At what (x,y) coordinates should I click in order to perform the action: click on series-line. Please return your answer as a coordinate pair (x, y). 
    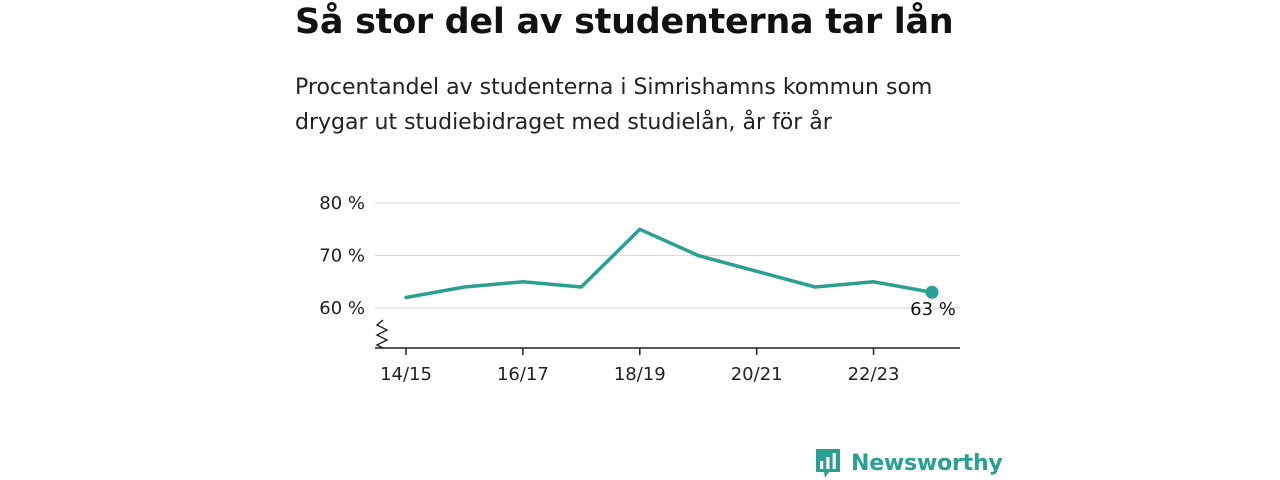
    Looking at the image, I should click on (669, 263).